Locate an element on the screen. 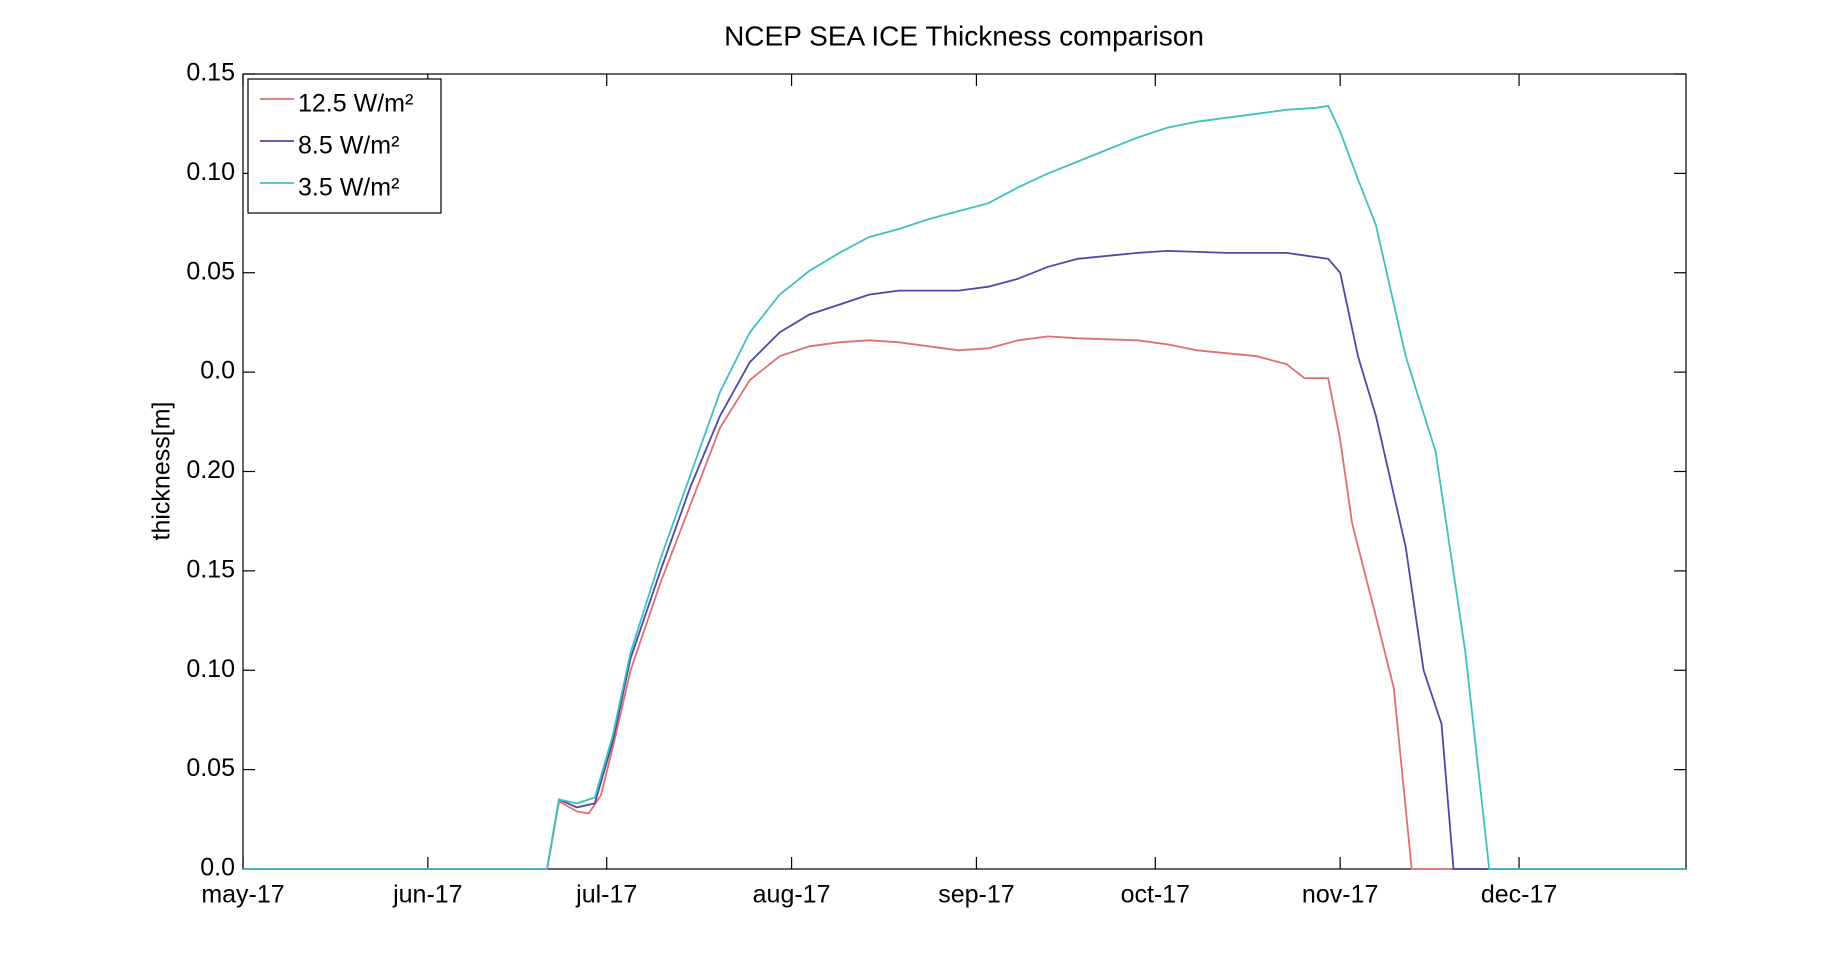 The image size is (1847, 970). x-tick-label: may-17 is located at coordinates (242, 895).